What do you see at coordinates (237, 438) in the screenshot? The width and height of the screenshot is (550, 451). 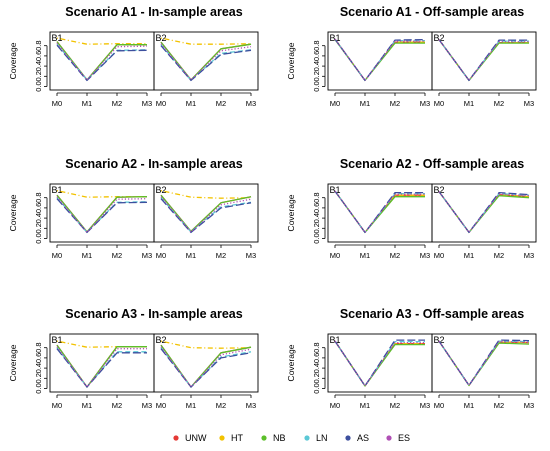 I see `legend-label: HT` at bounding box center [237, 438].